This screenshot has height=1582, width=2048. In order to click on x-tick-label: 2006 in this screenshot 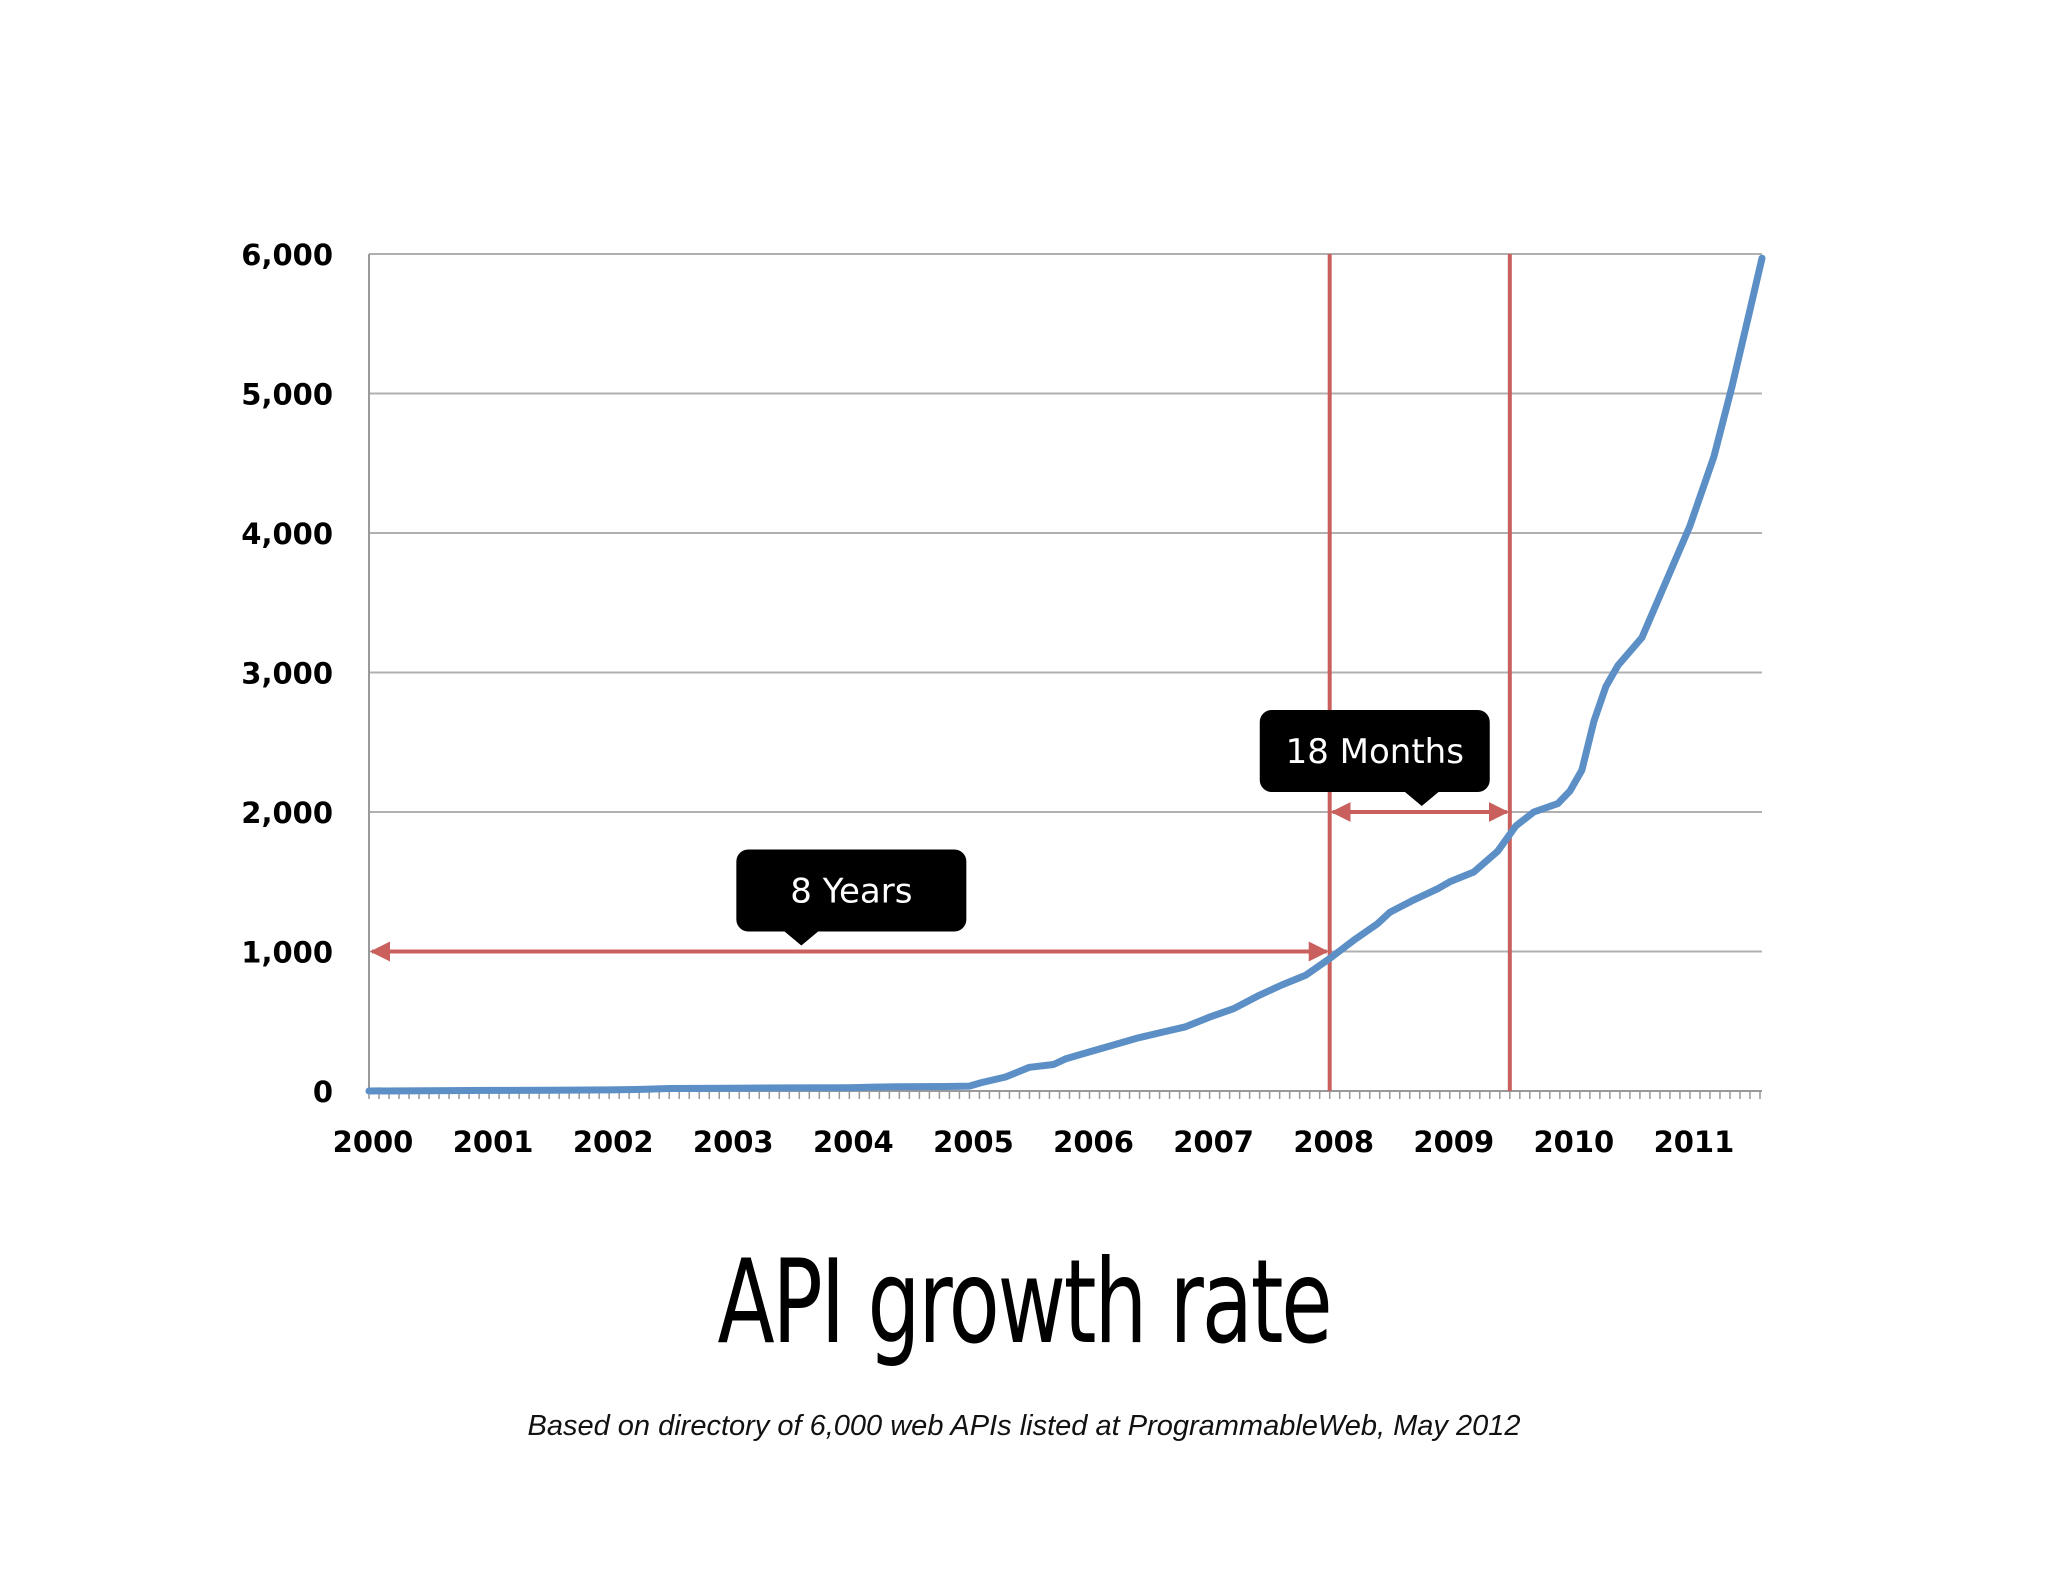, I will do `click(1093, 1142)`.